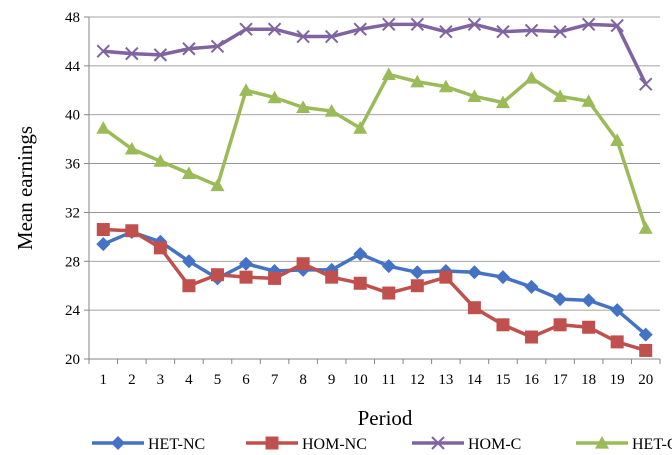 This screenshot has height=455, width=672. What do you see at coordinates (25, 188) in the screenshot?
I see `y-axis-label: Mean earnings` at bounding box center [25, 188].